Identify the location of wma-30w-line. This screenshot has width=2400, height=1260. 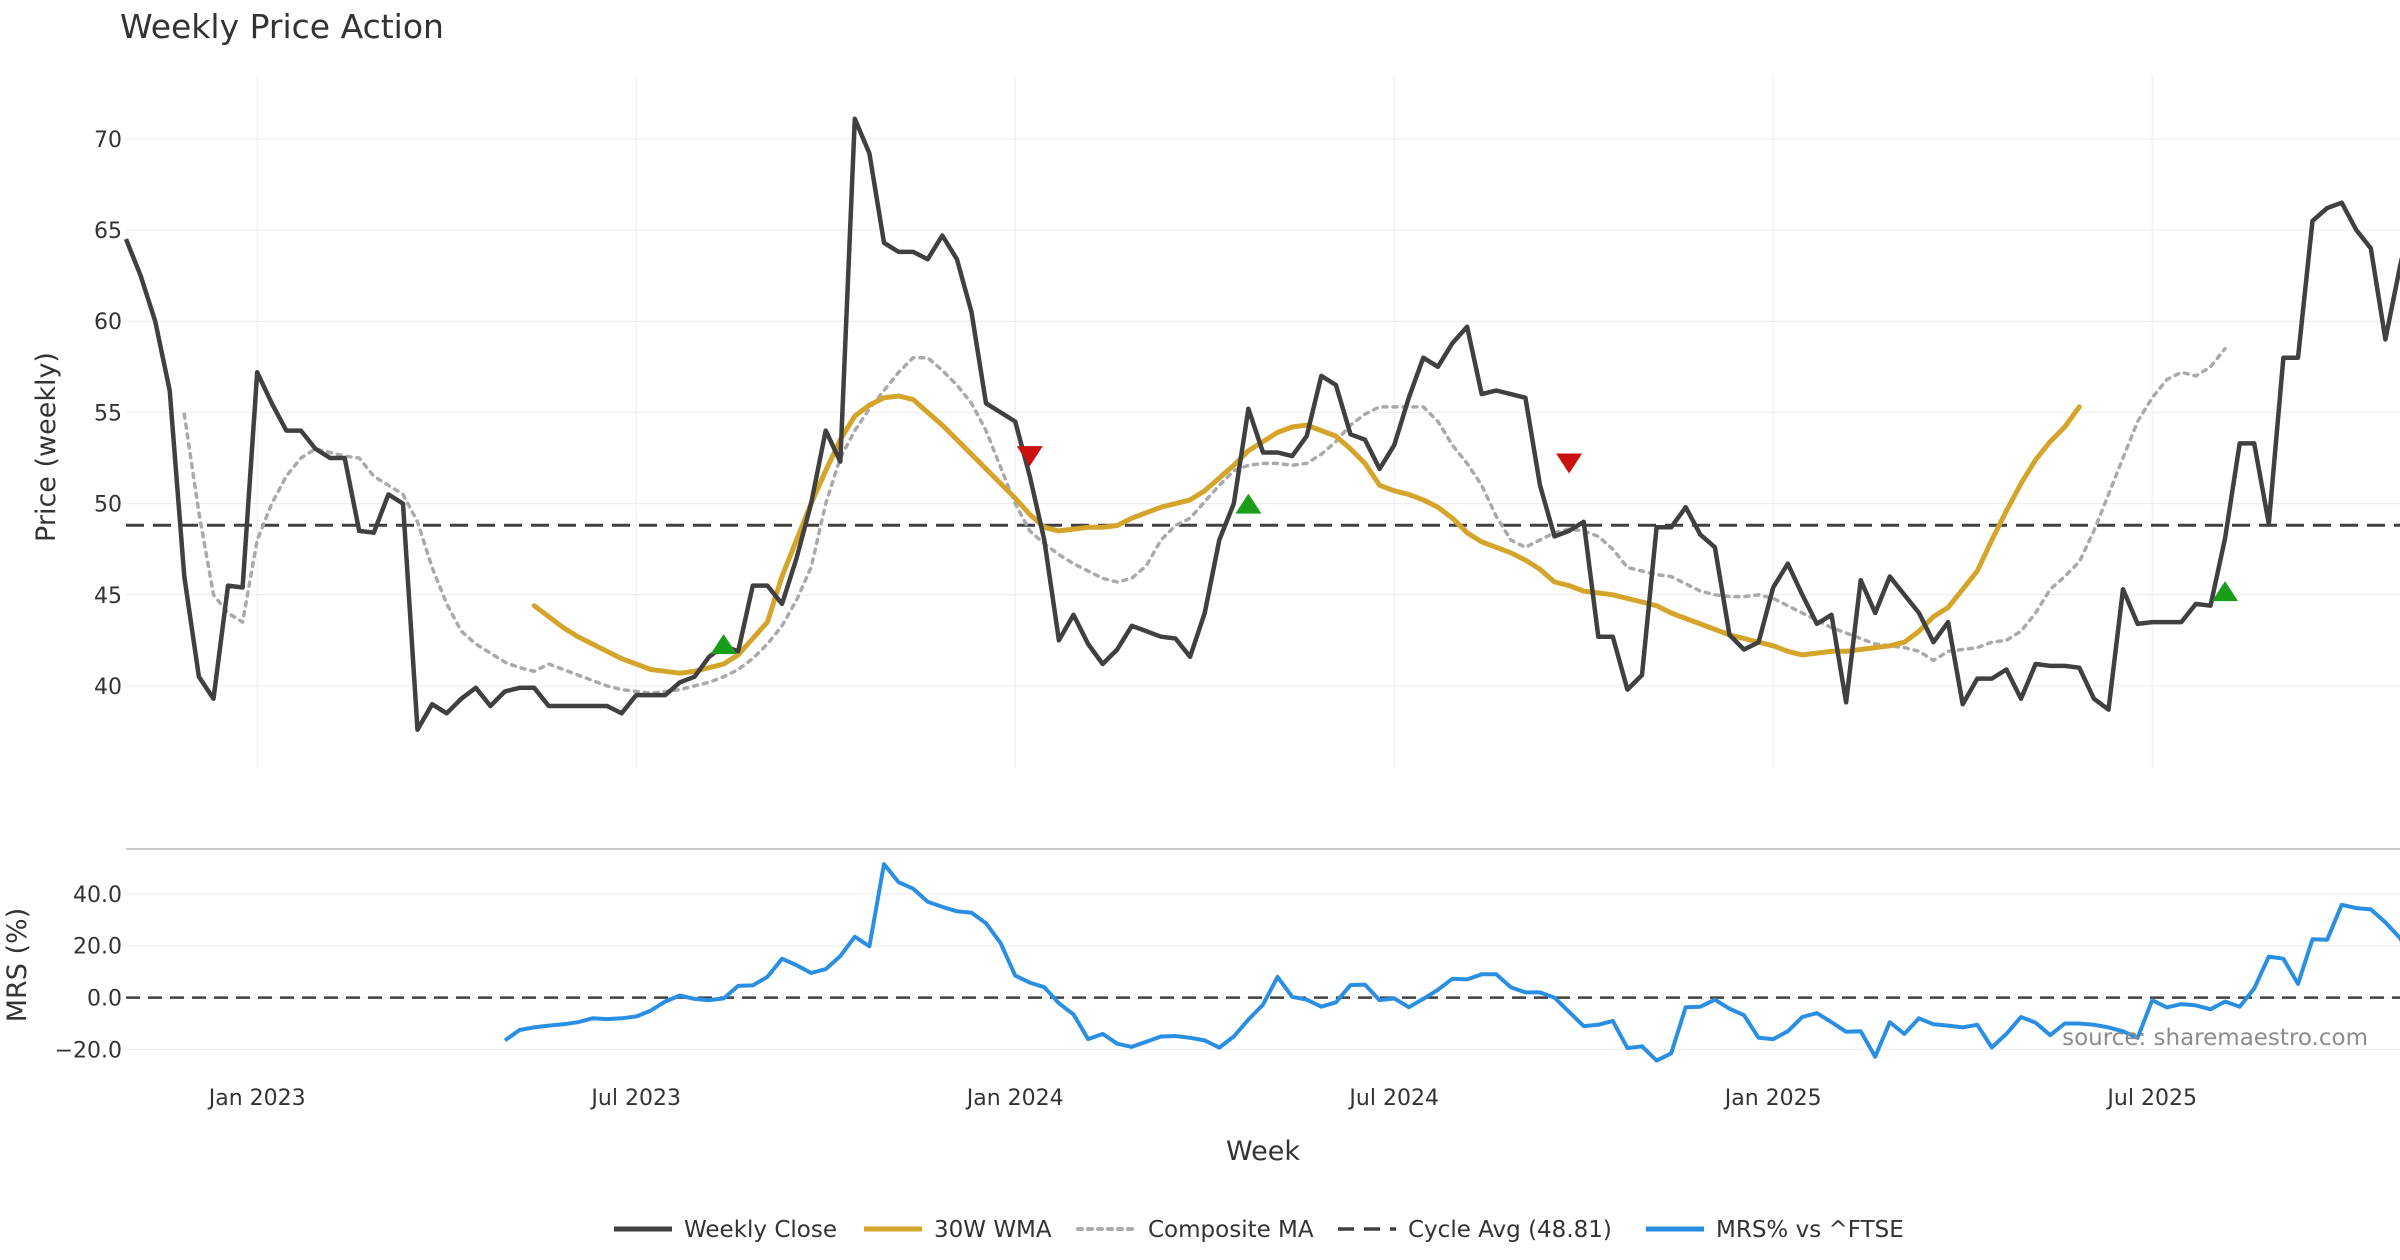
(1306, 534).